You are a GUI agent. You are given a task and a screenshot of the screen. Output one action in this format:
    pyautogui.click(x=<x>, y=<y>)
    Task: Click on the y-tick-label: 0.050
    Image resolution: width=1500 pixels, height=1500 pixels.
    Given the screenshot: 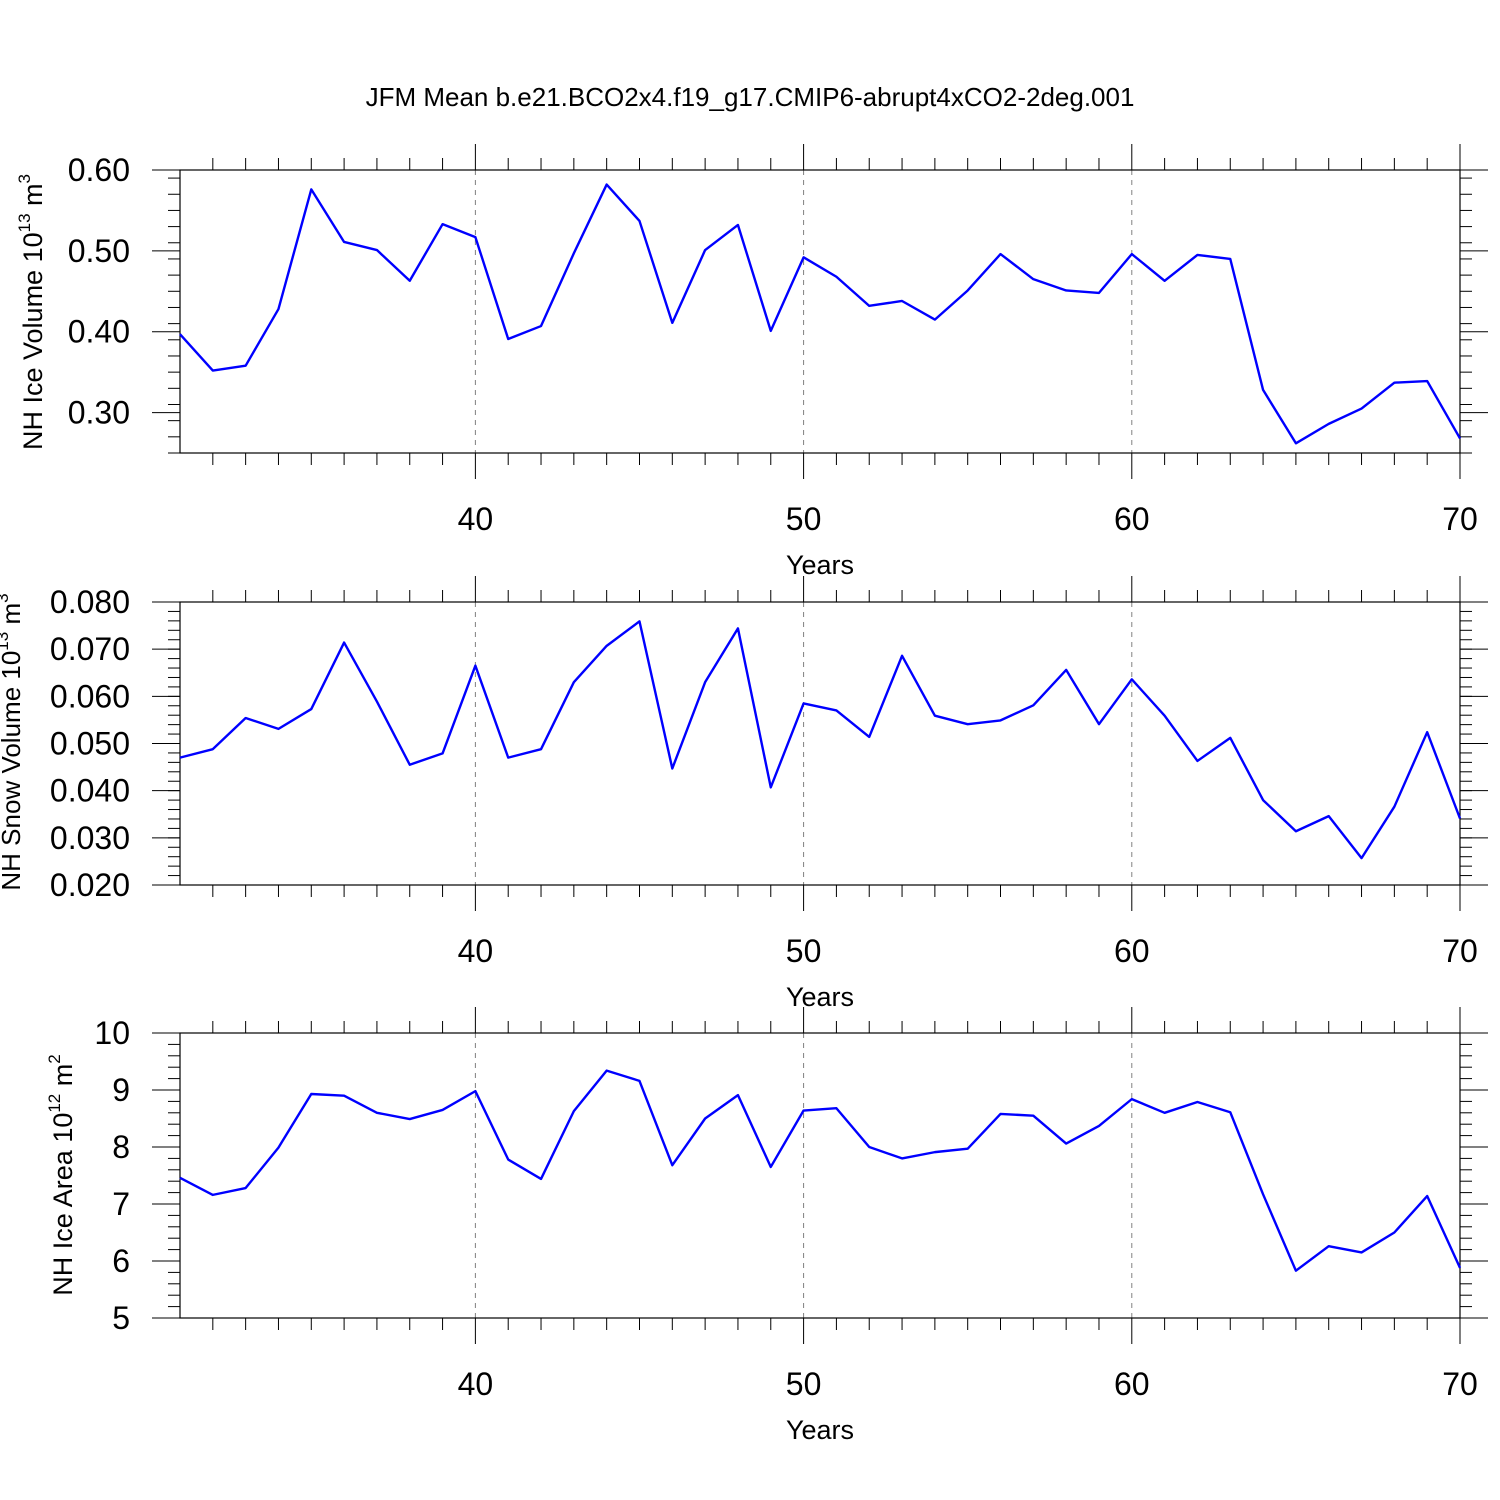 What is the action you would take?
    pyautogui.click(x=90, y=744)
    